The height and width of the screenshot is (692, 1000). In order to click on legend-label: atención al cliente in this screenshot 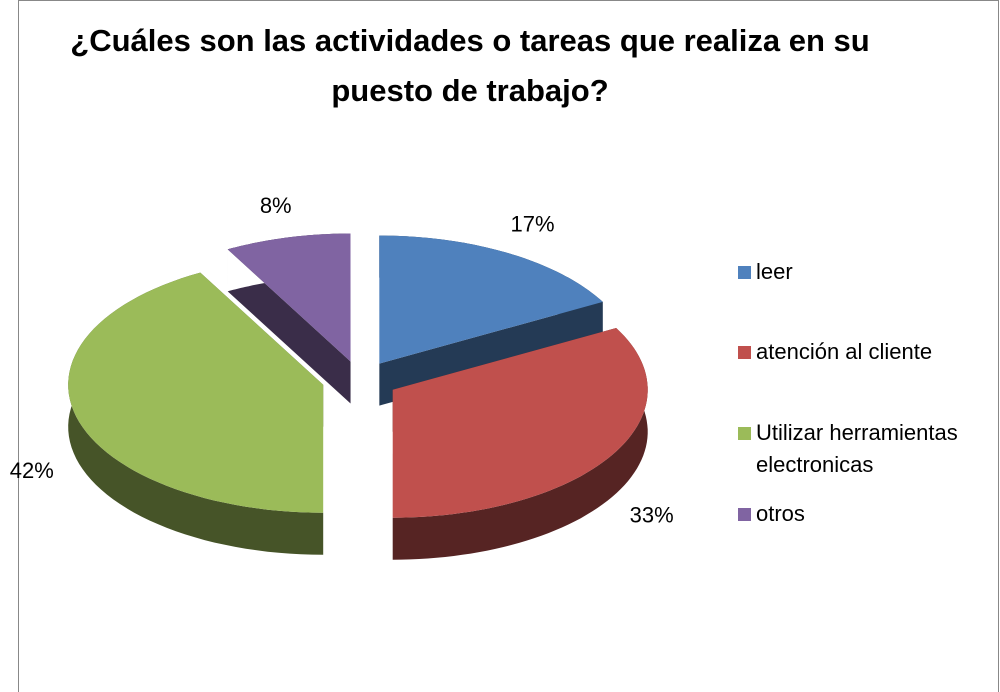, I will do `click(844, 351)`.